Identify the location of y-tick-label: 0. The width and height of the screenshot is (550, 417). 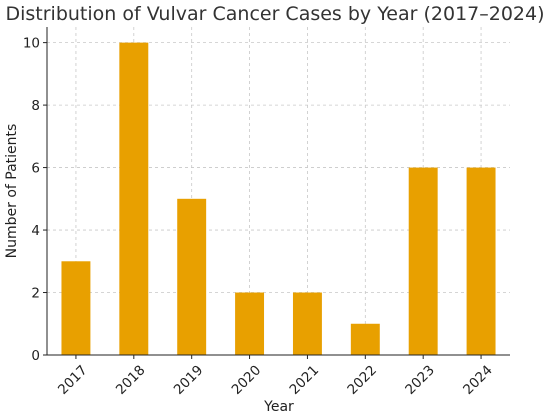
(35, 356).